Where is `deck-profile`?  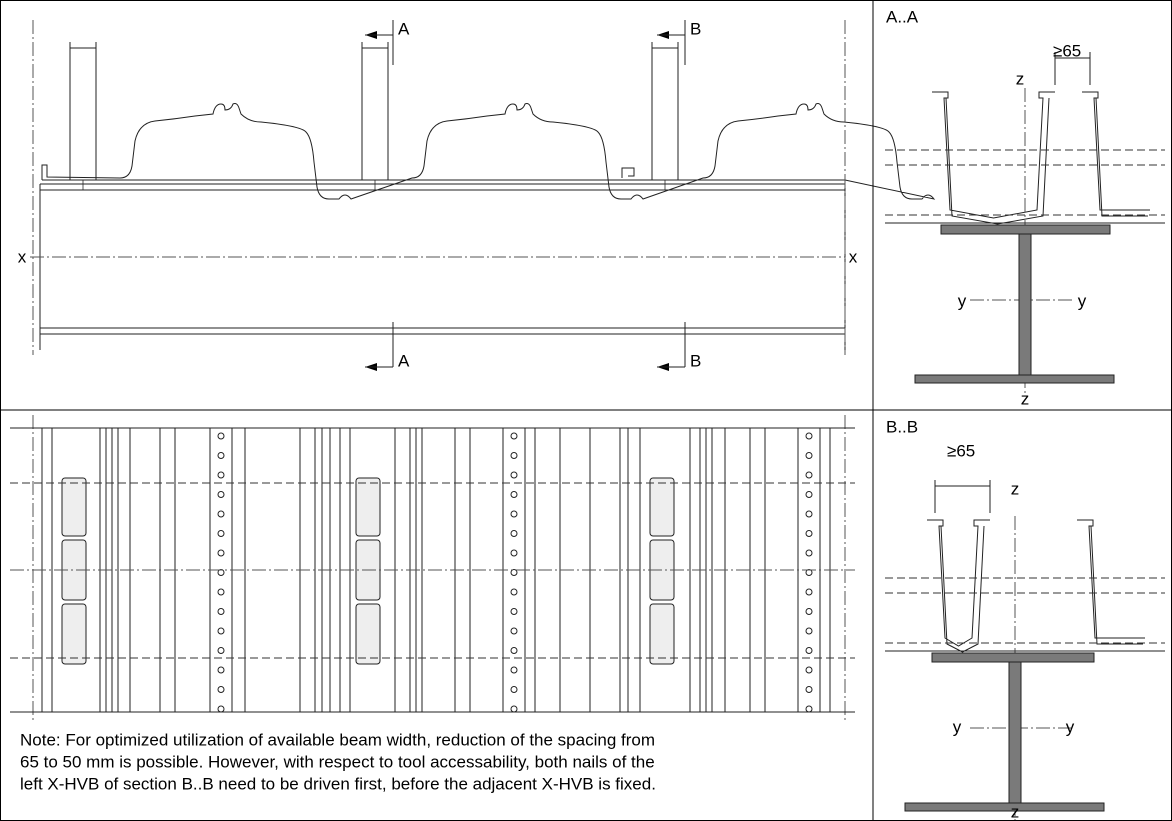
deck-profile is located at coordinates (488, 151).